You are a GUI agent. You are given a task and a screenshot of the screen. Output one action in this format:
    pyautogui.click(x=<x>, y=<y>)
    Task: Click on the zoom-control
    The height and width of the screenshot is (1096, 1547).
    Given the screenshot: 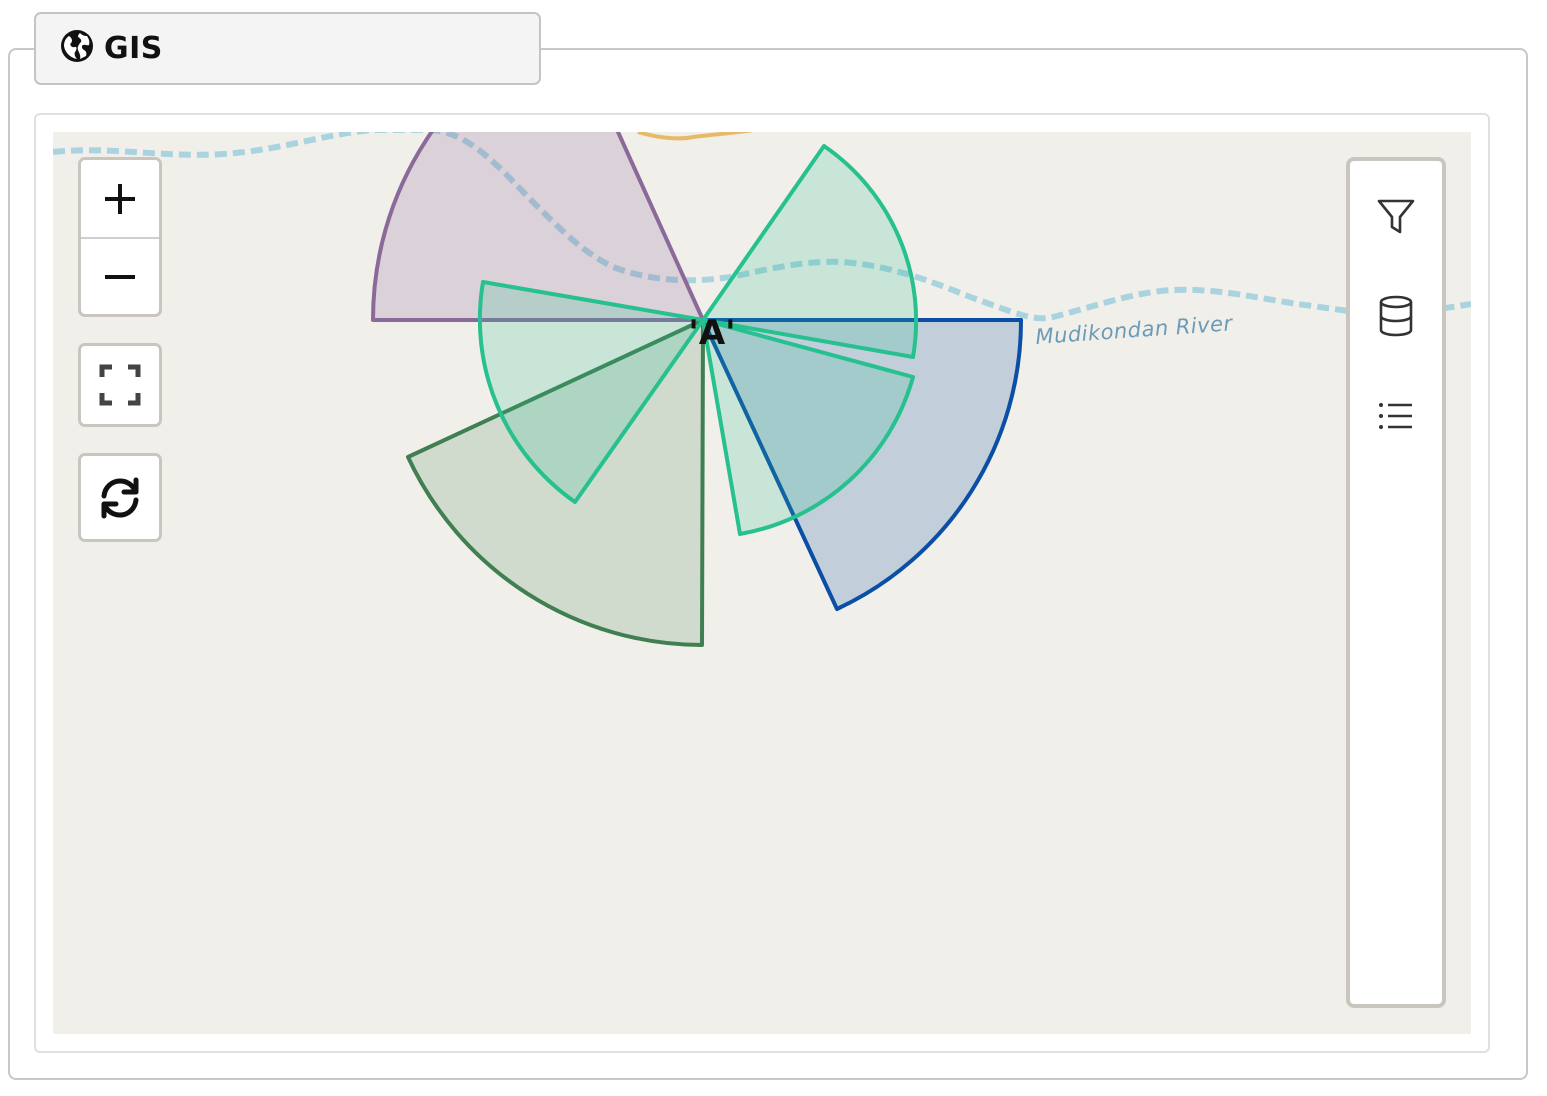 What is the action you would take?
    pyautogui.click(x=120, y=237)
    